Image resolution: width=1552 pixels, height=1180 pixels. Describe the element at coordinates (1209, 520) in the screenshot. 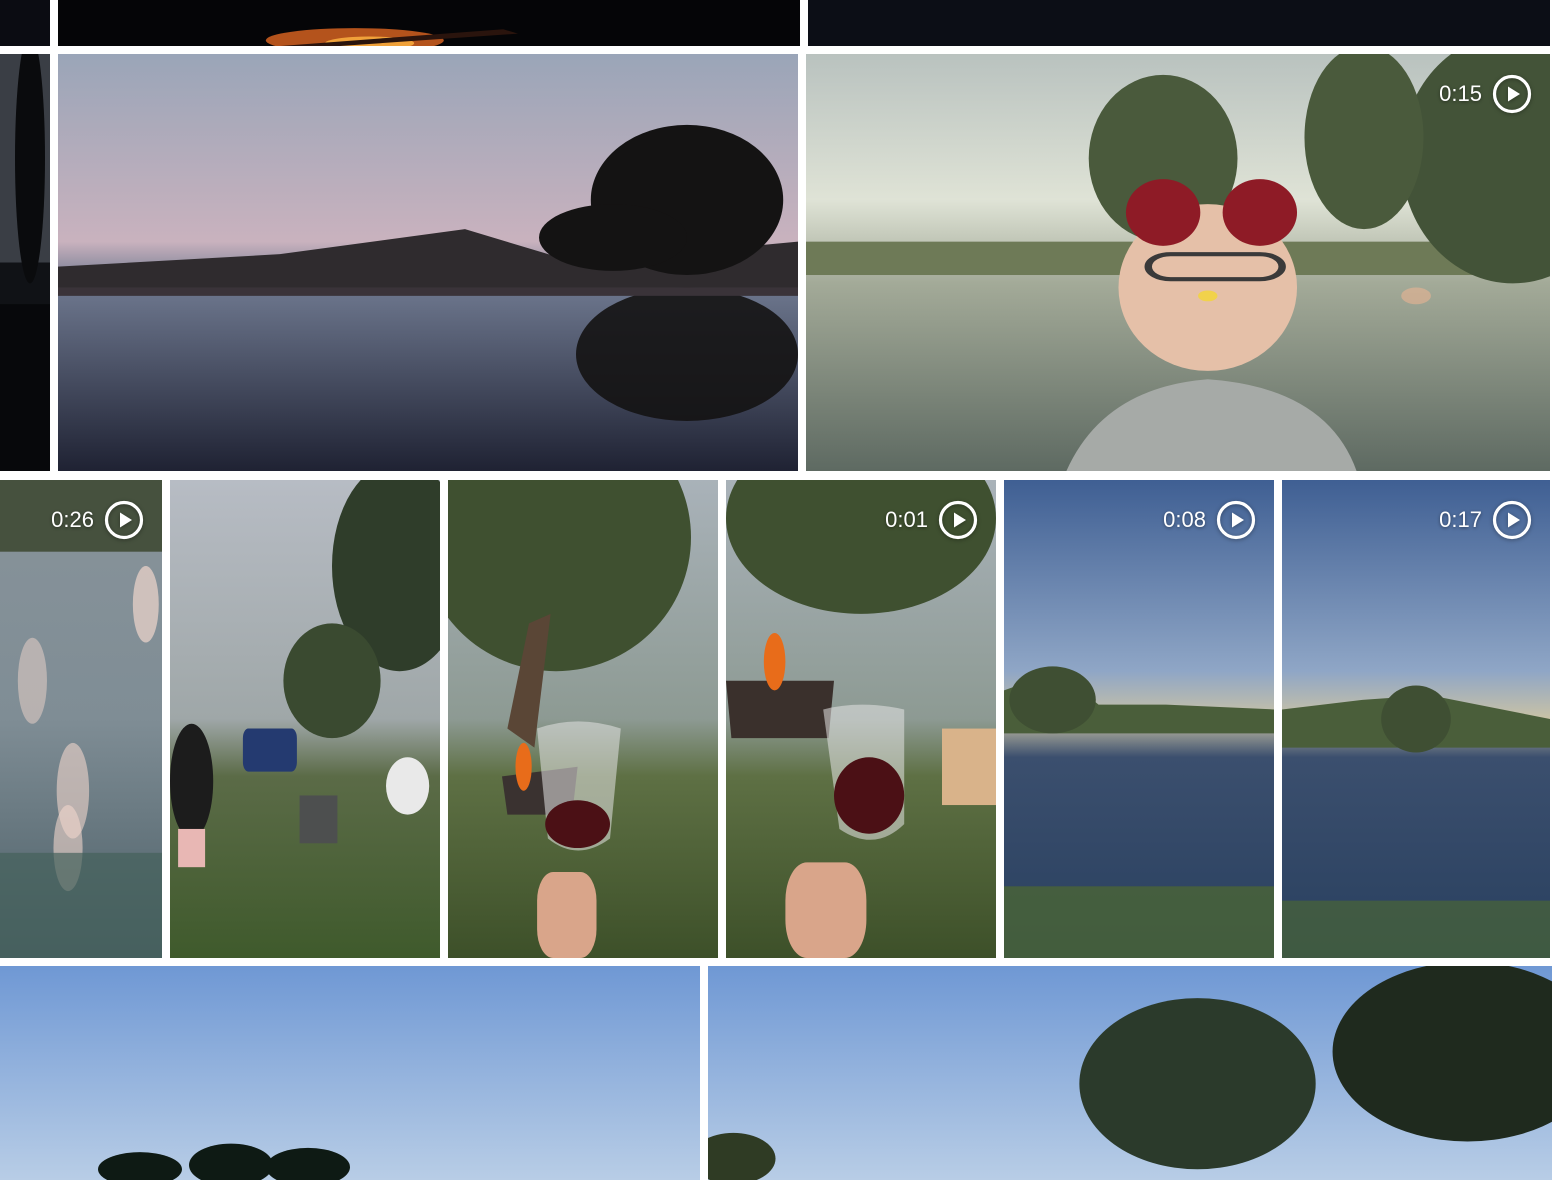

I see `video-duration-badge: 0:08` at that location.